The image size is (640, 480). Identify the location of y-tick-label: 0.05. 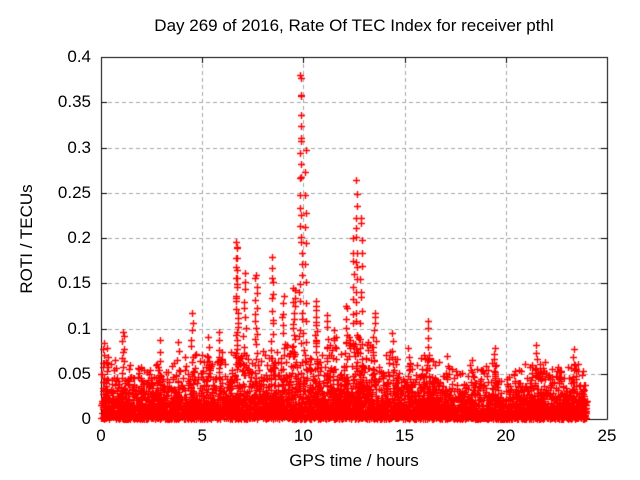
(74, 373).